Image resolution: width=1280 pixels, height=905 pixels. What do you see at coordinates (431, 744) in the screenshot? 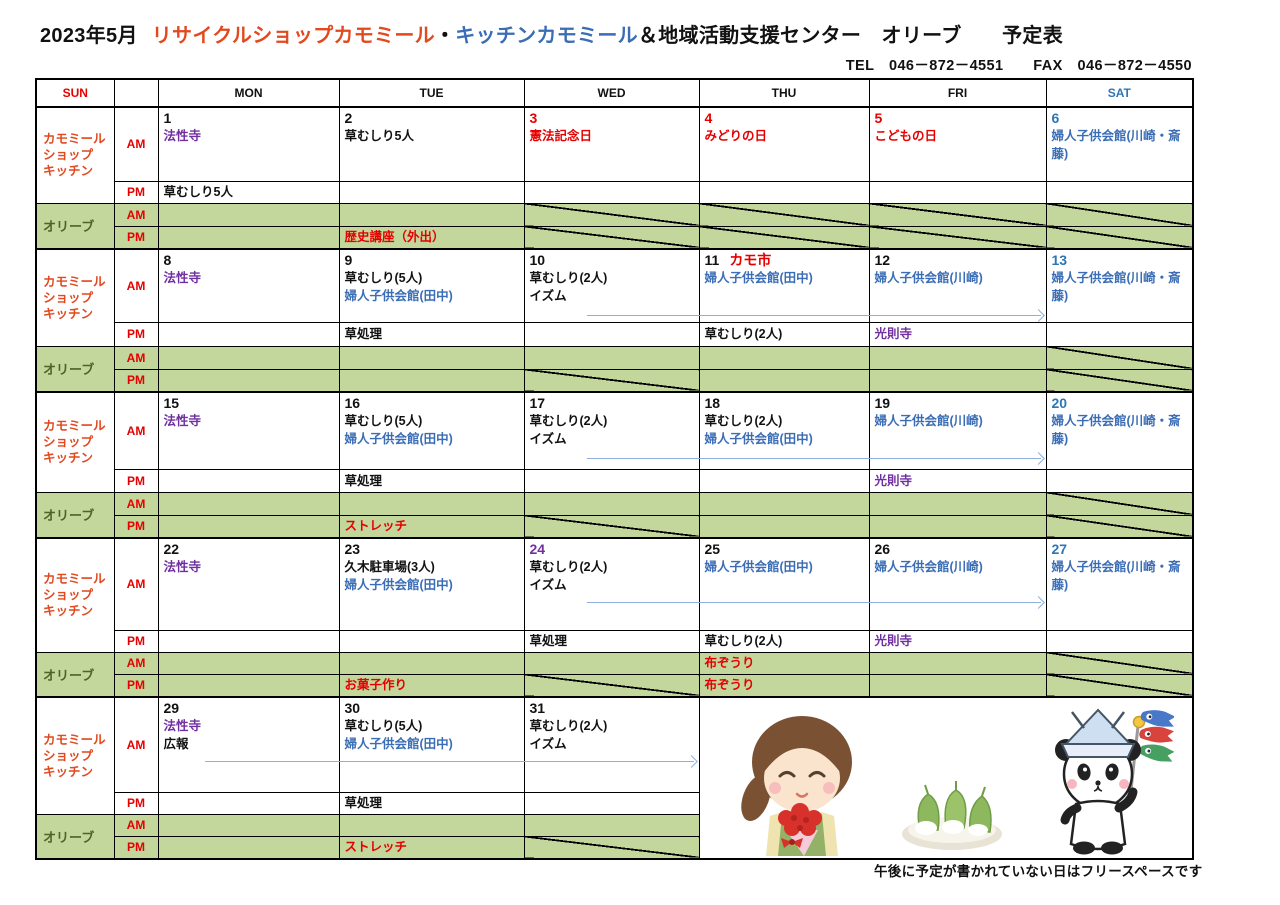
I see `day-cell-30: 30 草むしり(5人) 婦人子供会館(田中)` at bounding box center [431, 744].